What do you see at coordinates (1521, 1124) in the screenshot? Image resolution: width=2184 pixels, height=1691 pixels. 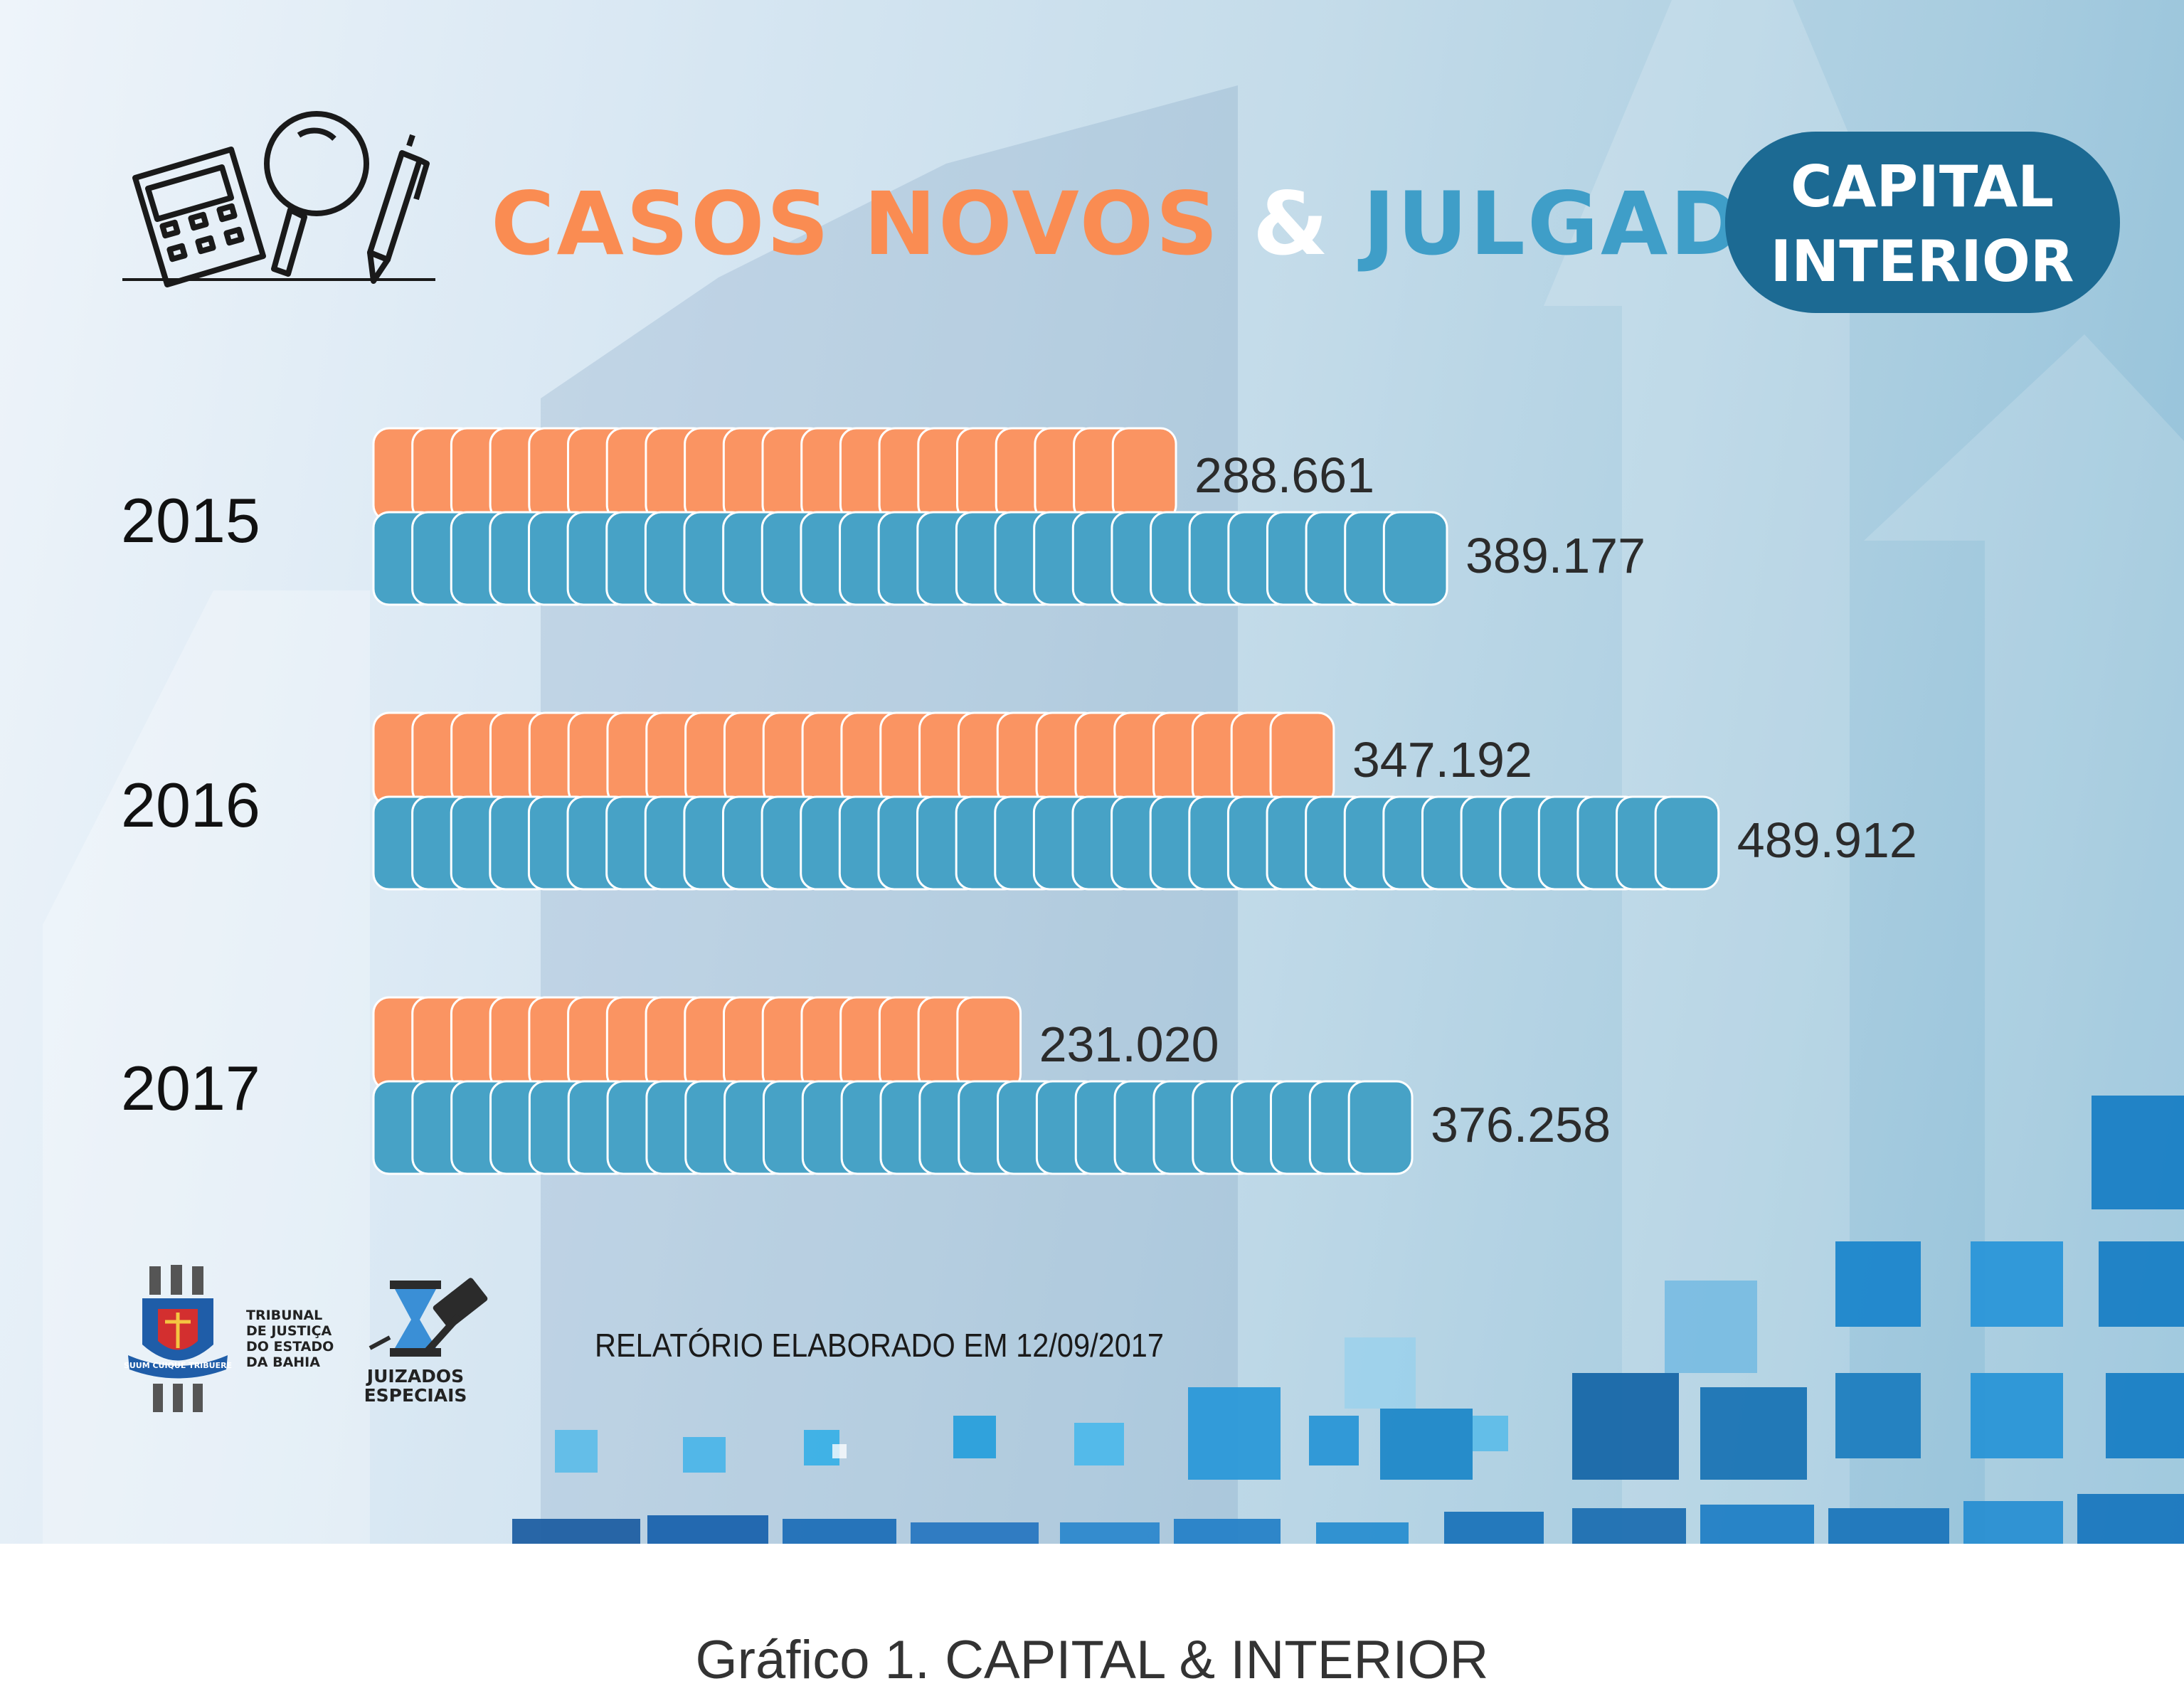 I see `value-label-julgados: 376.258` at bounding box center [1521, 1124].